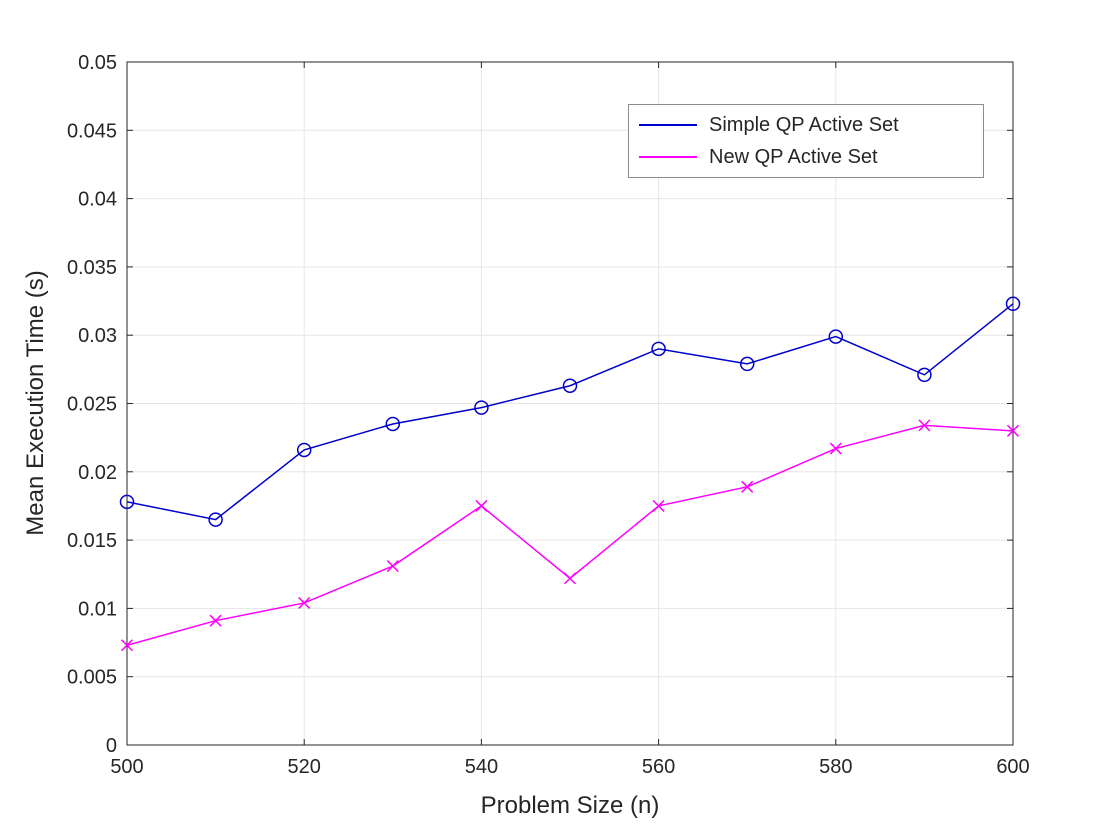 The image size is (1120, 840). I want to click on y-tick-label: 0.025, so click(92, 405).